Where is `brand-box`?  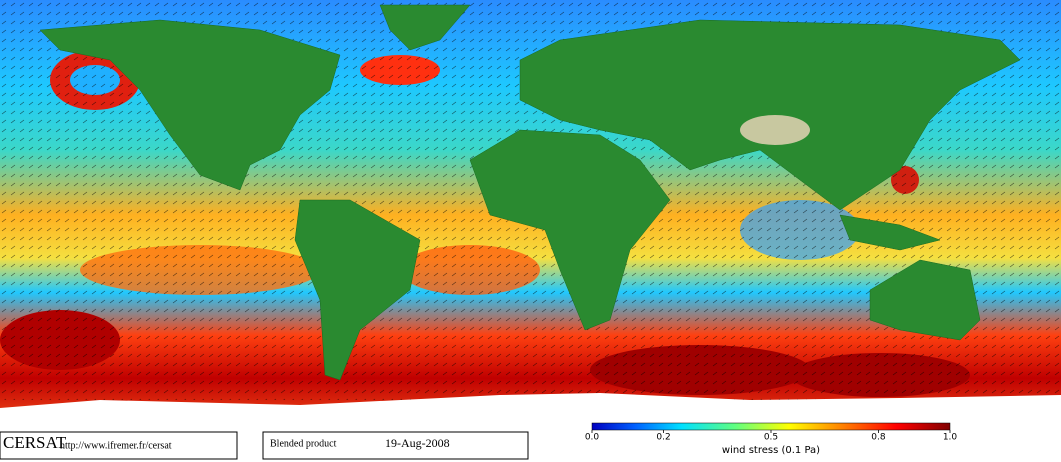
brand-box is located at coordinates (119, 445).